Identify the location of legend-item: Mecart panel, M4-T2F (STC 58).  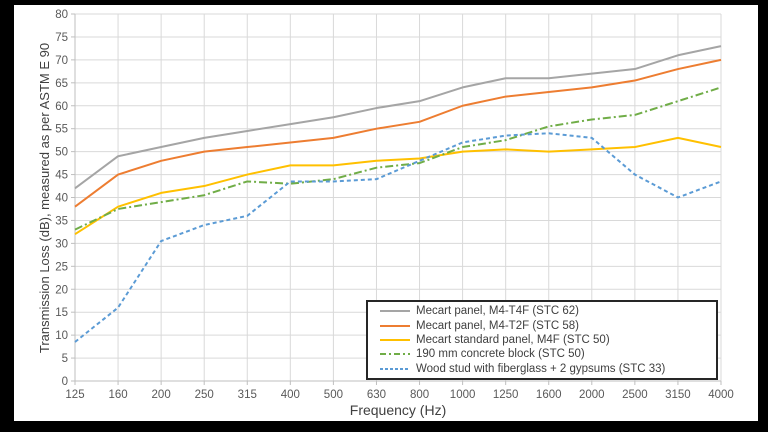
(546, 326).